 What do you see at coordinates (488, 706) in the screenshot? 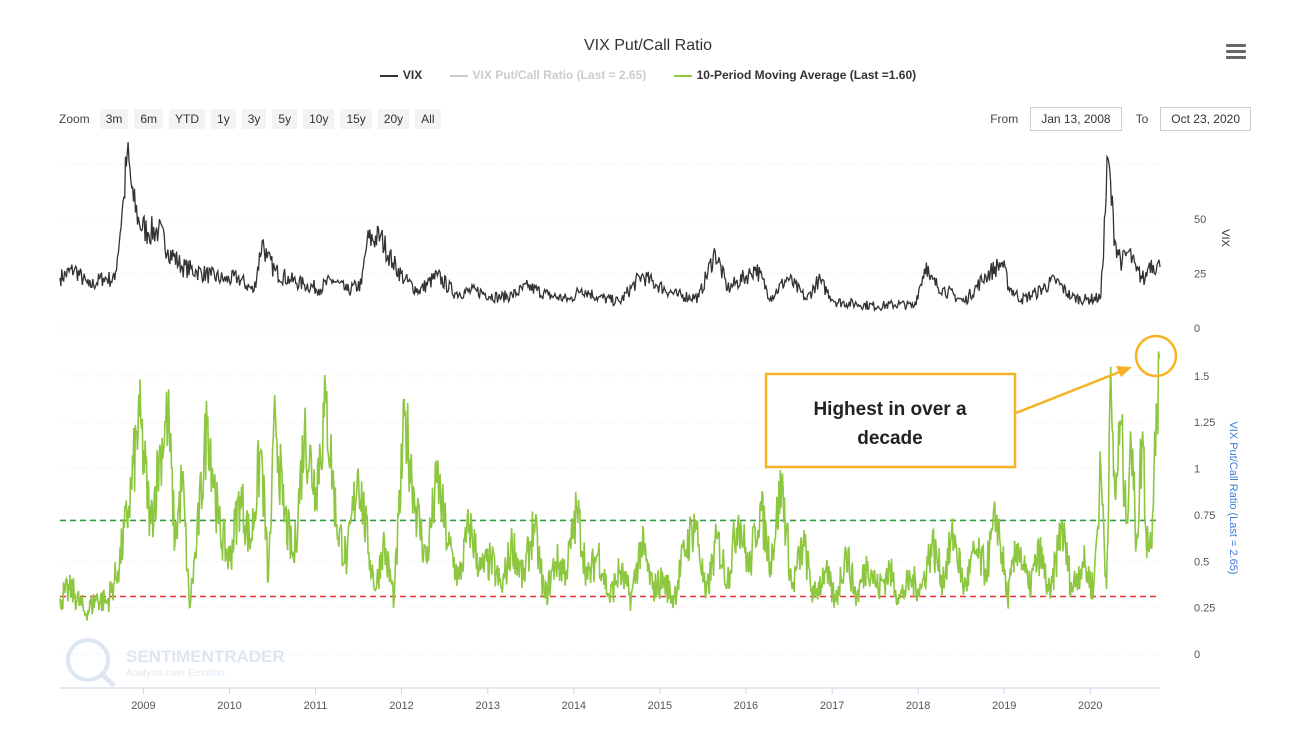
I see `x-tick-label: 2013` at bounding box center [488, 706].